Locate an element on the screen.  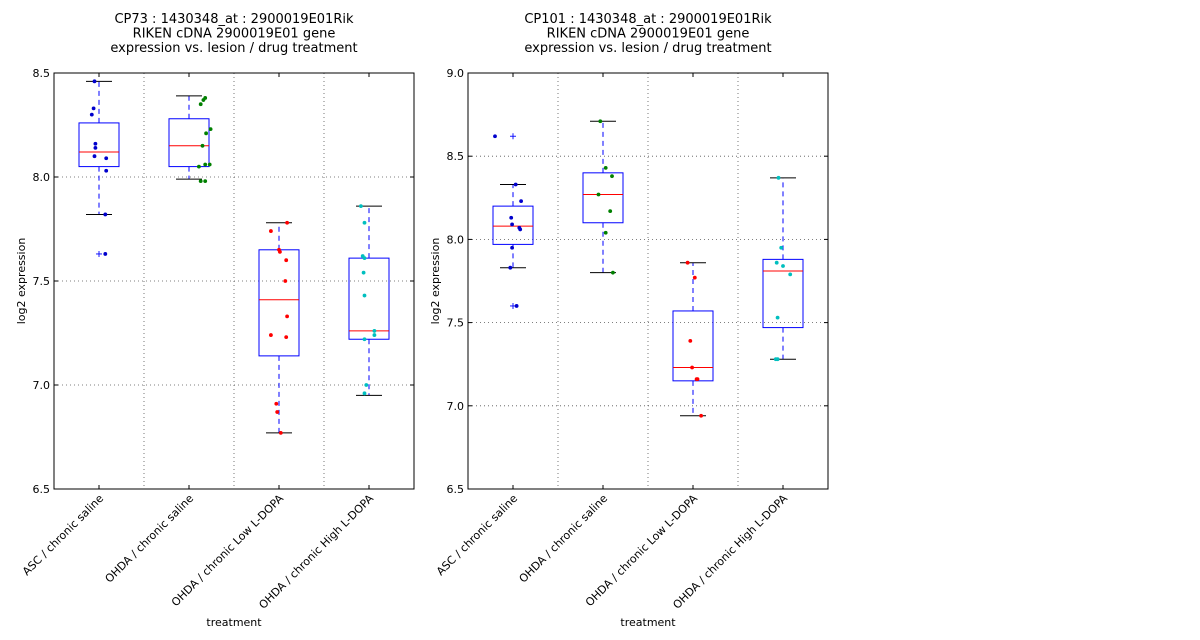
chart-title-line: CP73 : 1430348_at : 2900019E01Rik is located at coordinates (234, 19).